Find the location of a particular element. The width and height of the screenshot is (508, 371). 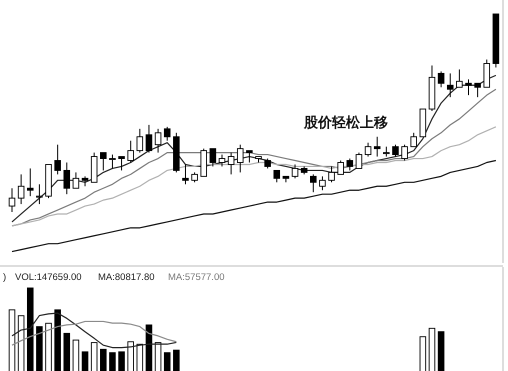

text: MA:57577.00 is located at coordinates (196, 277).